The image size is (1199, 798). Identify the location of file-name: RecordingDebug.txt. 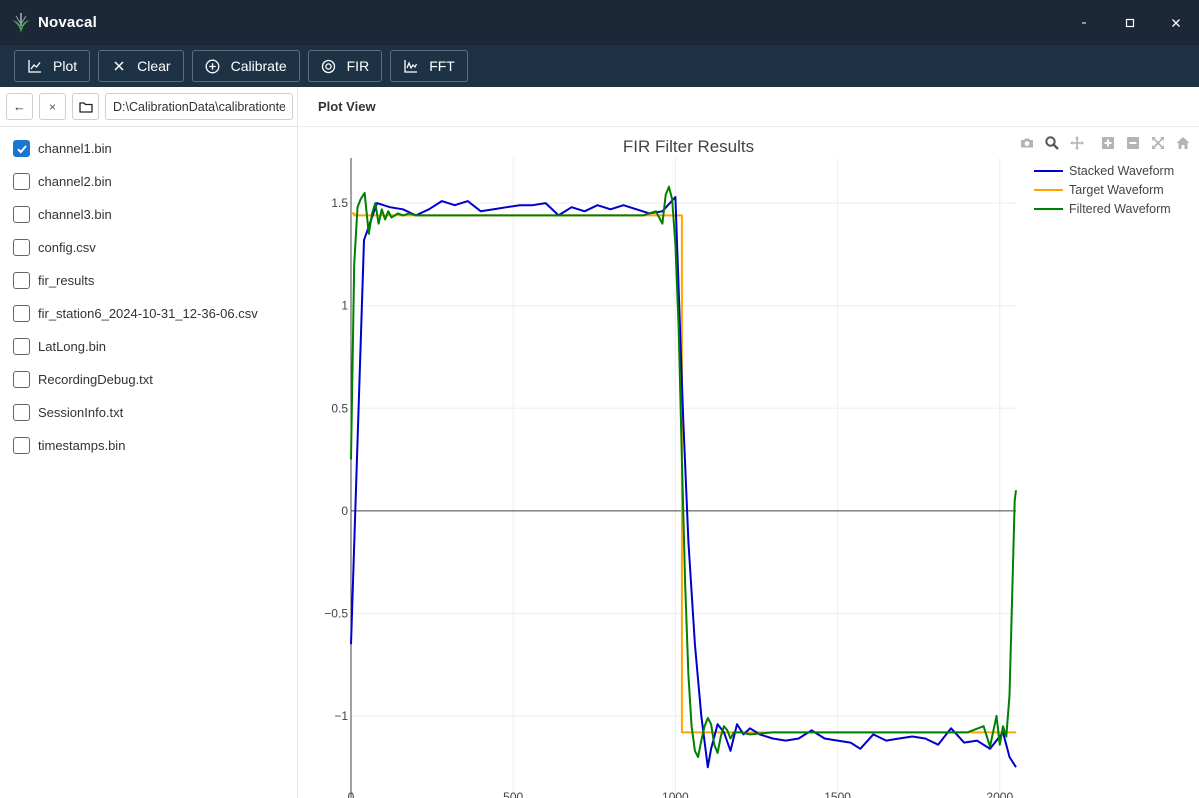
(95, 379).